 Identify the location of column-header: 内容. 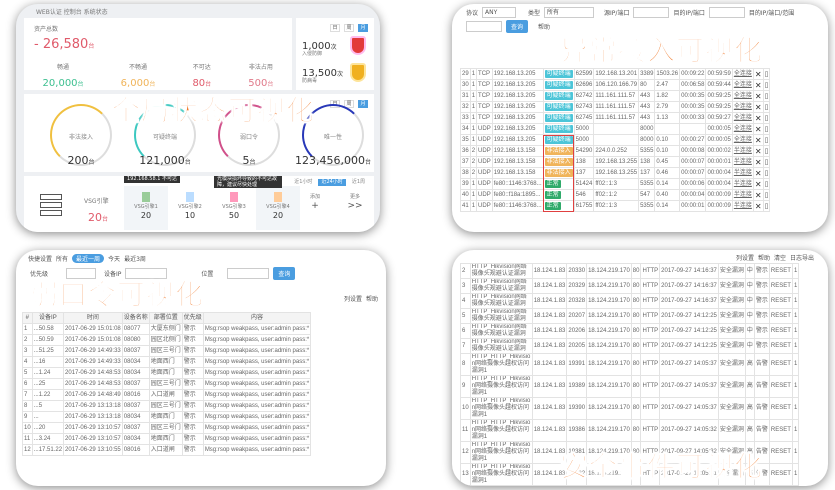
(257, 318).